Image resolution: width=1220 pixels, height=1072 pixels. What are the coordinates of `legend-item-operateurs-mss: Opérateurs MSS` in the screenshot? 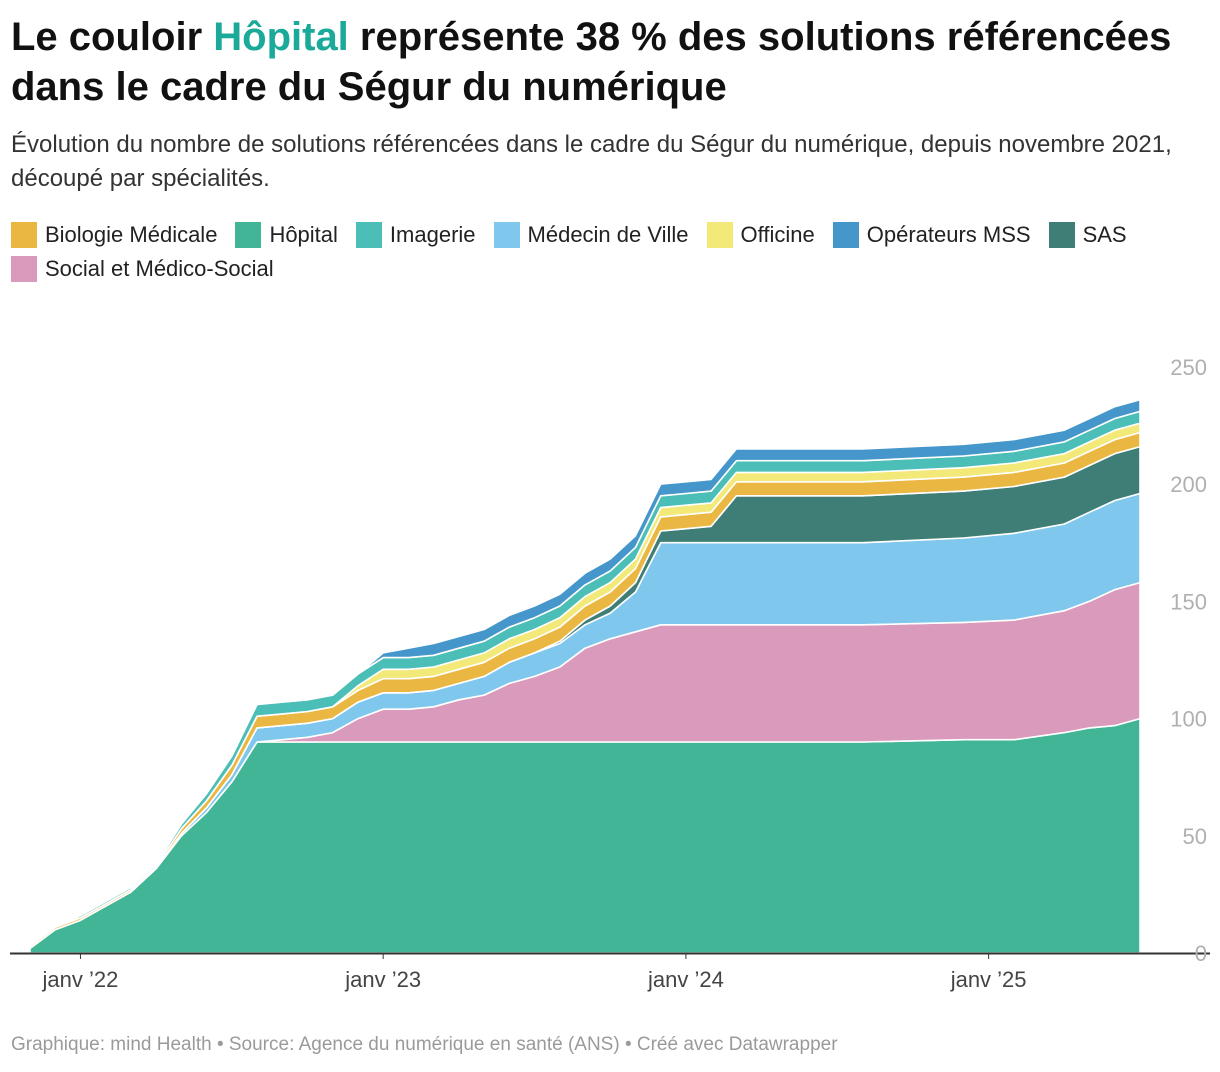 It's located at (931, 235).